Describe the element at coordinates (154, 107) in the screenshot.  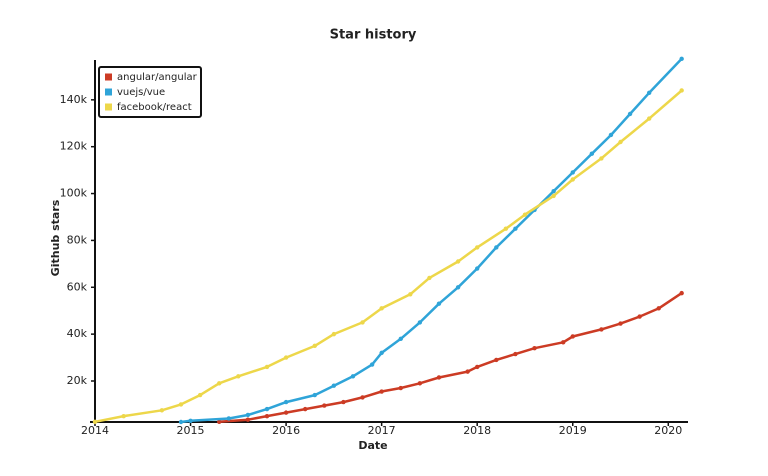
I see `legend-label: facebook/react` at that location.